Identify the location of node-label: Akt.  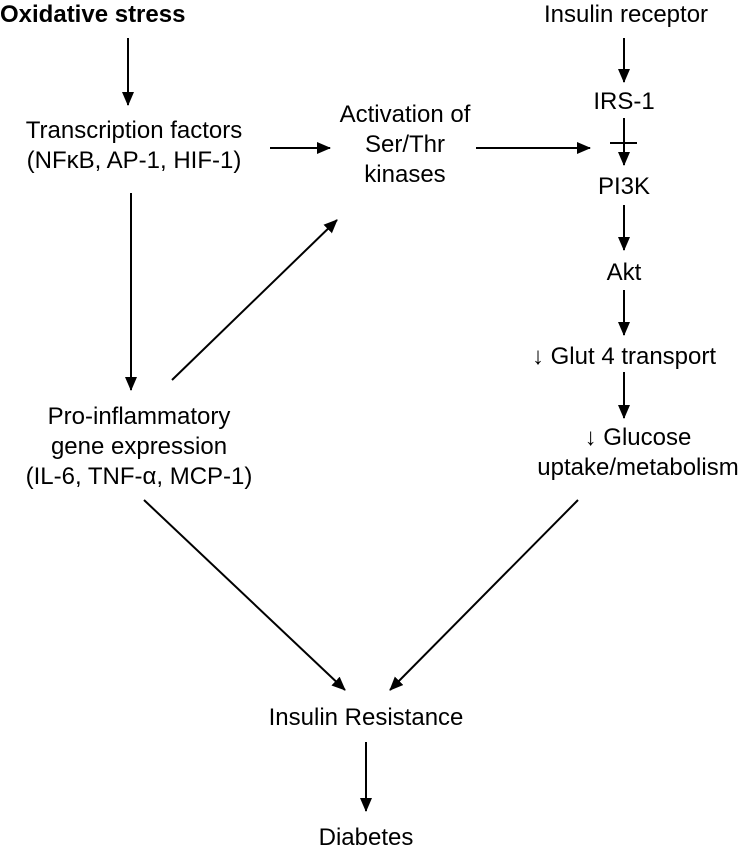
(624, 272).